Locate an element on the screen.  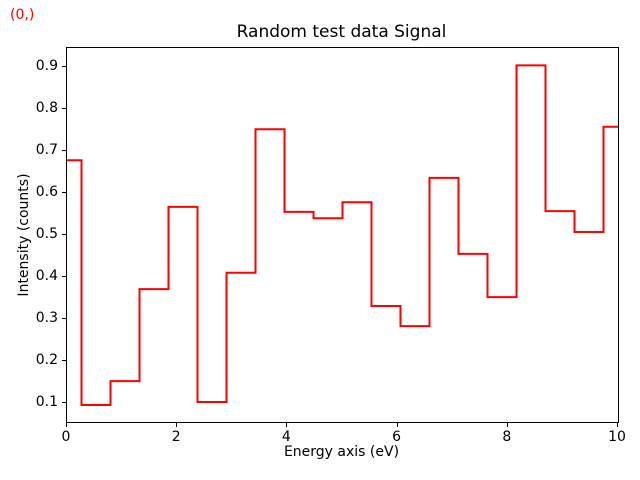
y-tick-label: 0.6 is located at coordinates (46, 192).